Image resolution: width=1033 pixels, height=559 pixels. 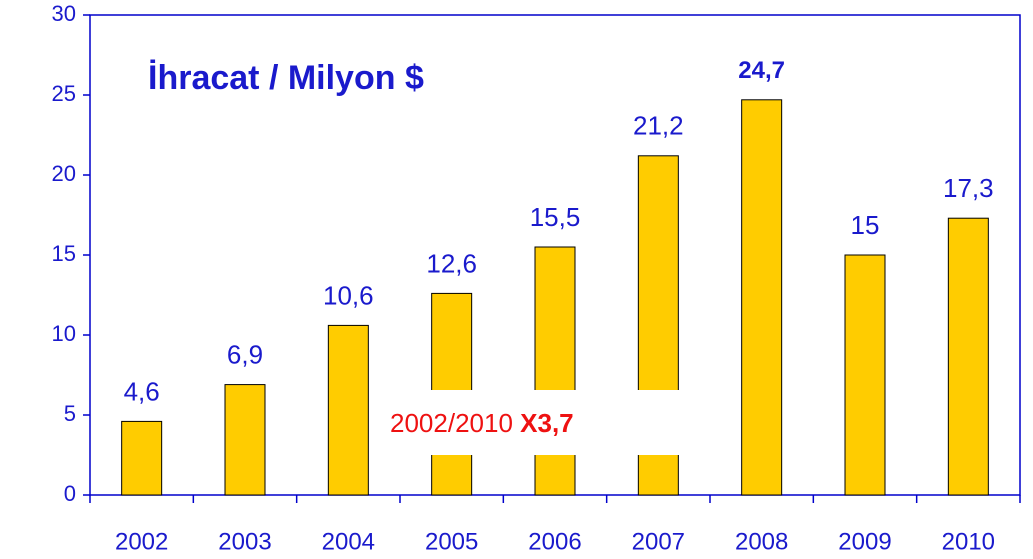 I want to click on annotation-ratio: X3,7, so click(x=547, y=423).